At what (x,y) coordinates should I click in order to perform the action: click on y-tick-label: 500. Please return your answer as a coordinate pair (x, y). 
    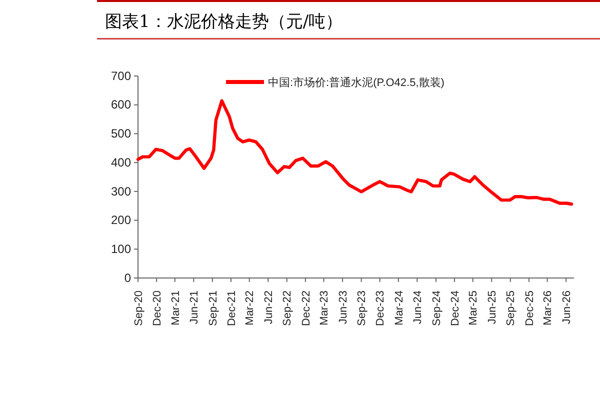
    Looking at the image, I should click on (121, 133).